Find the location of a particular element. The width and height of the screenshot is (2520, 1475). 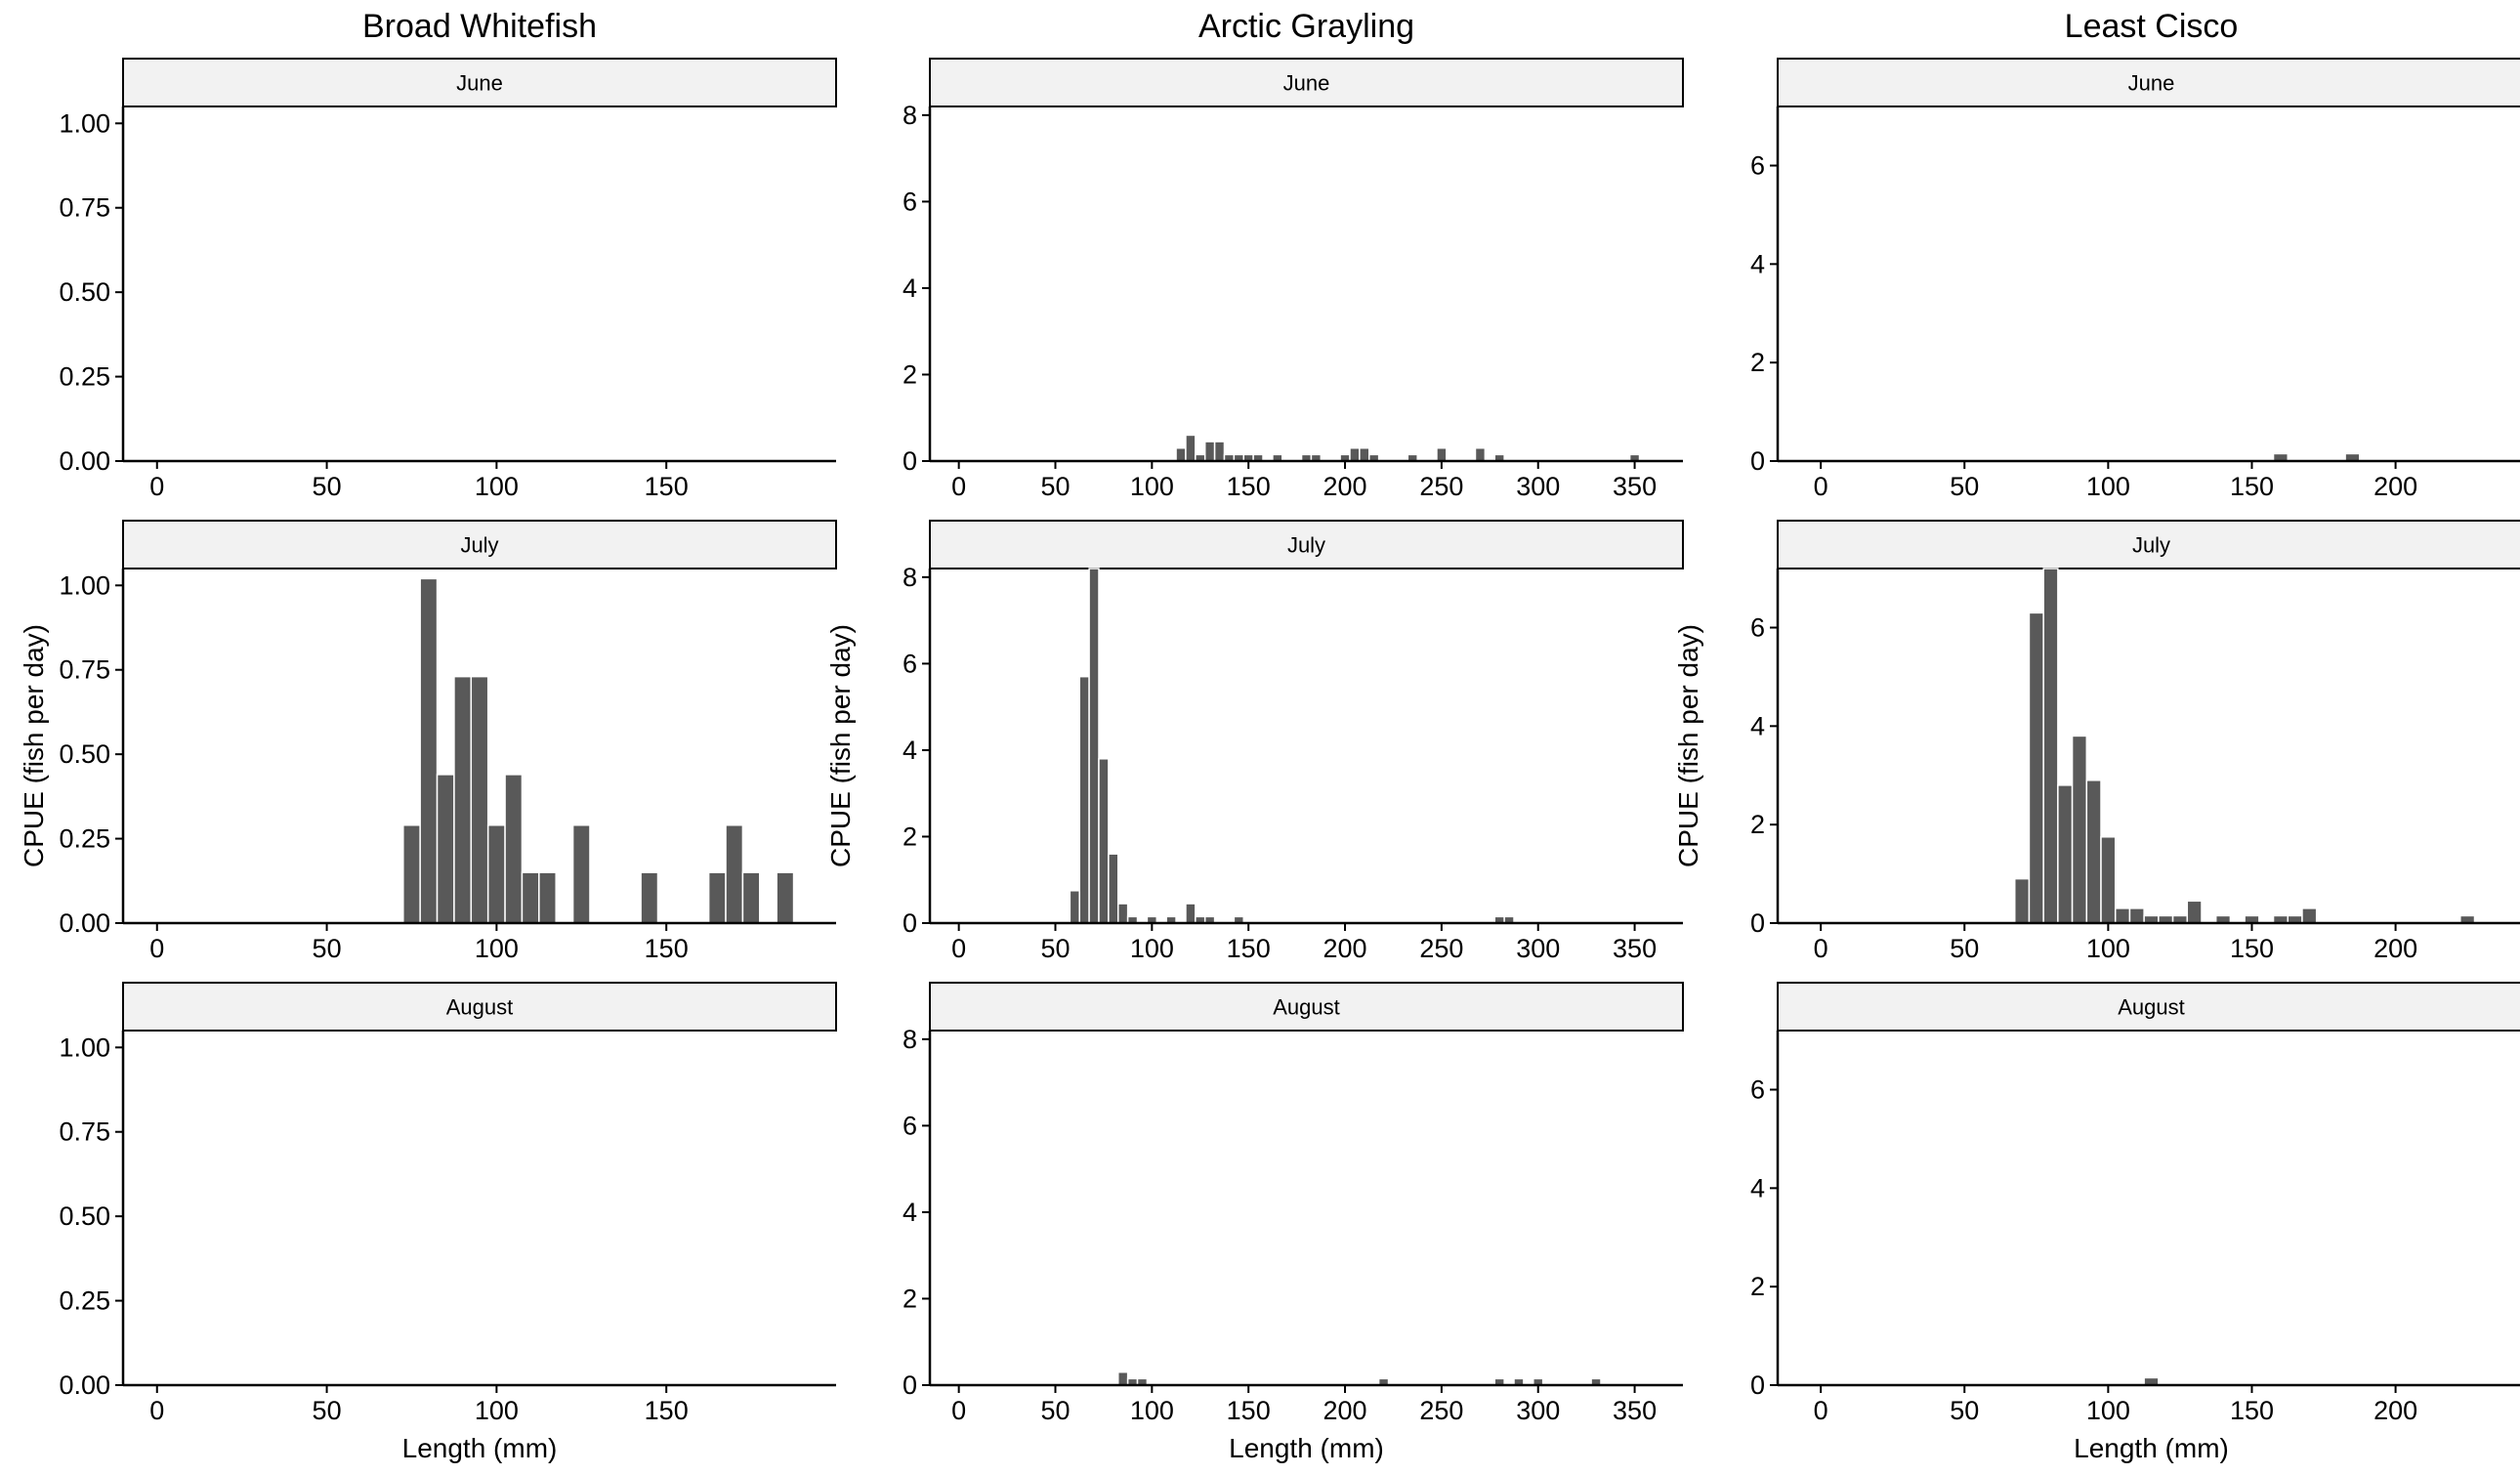

species-title: Arctic Grayling is located at coordinates (1306, 27).